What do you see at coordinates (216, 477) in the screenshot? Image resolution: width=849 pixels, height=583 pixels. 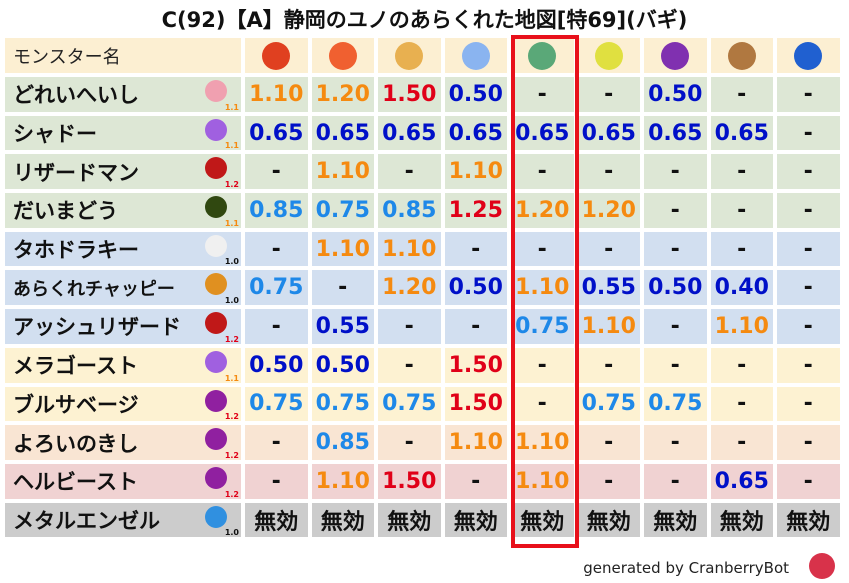 I see `trident-icon` at bounding box center [216, 477].